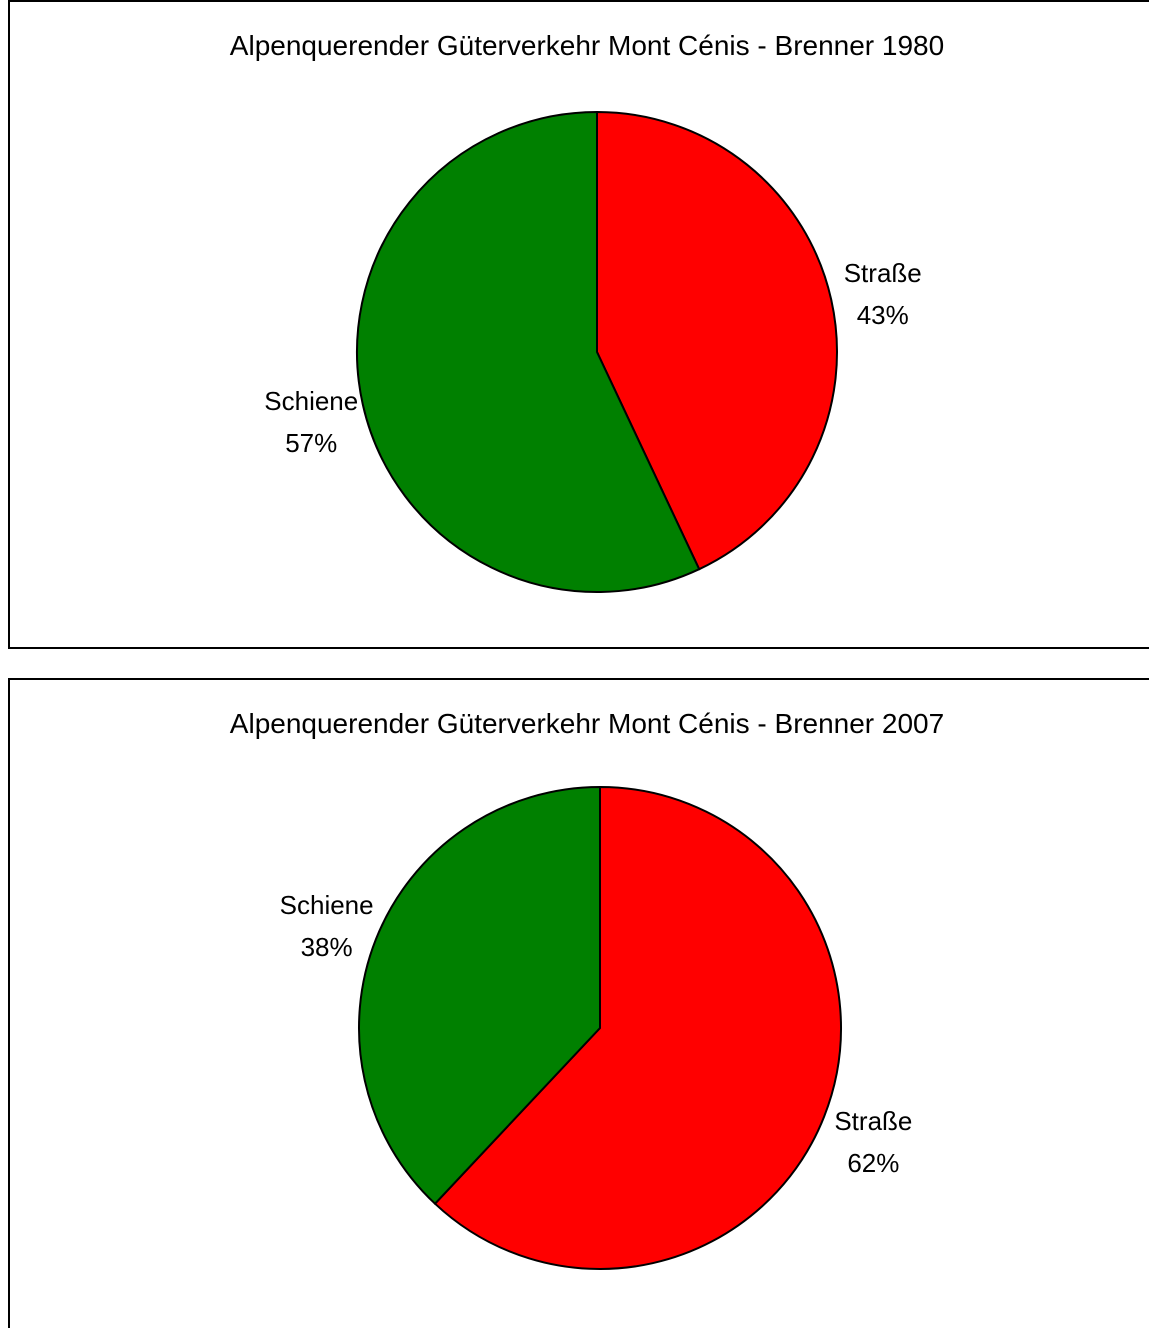 The width and height of the screenshot is (1149, 1330). What do you see at coordinates (311, 443) in the screenshot?
I see `slice-value-schiene: 57%` at bounding box center [311, 443].